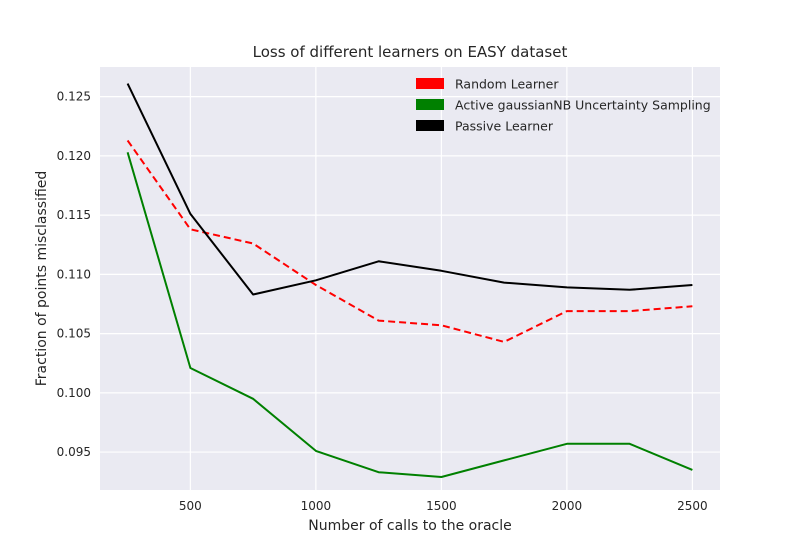 The image size is (800, 550). What do you see at coordinates (504, 126) in the screenshot?
I see `legend-label: Passive Learner` at bounding box center [504, 126].